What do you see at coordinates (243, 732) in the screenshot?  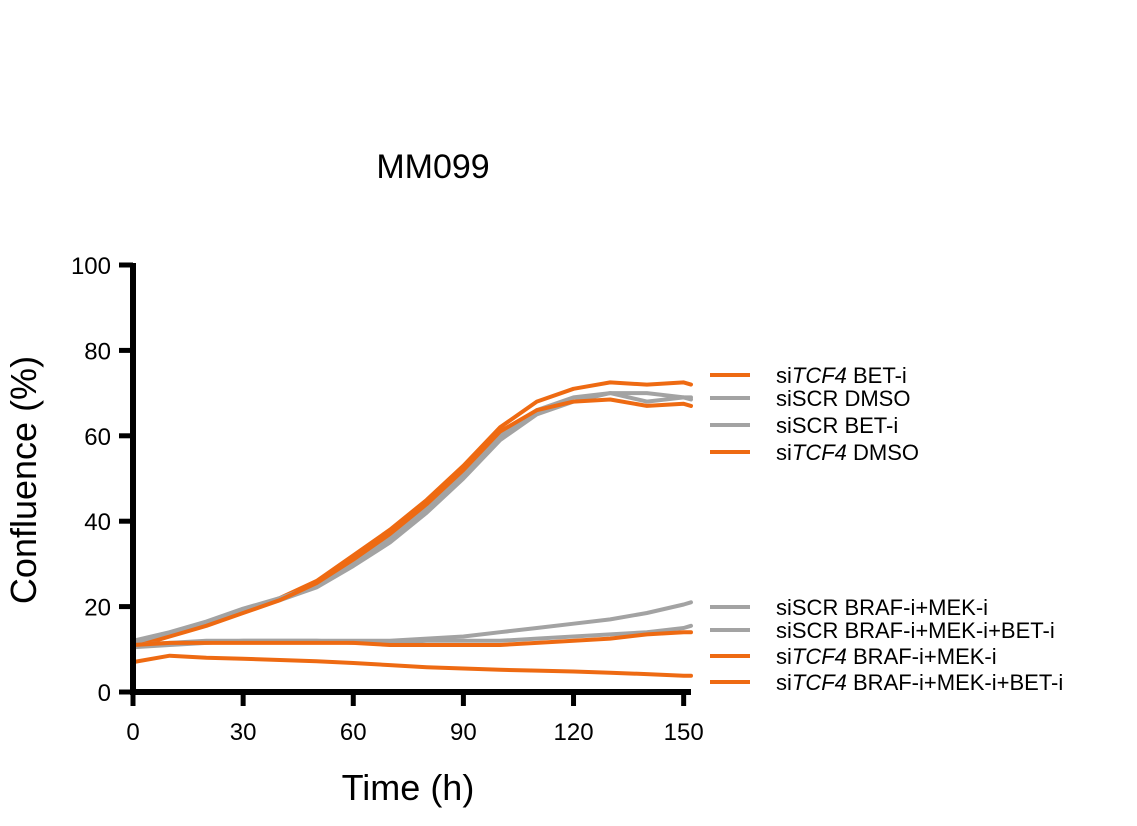 I see `x-tick-label: 30` at bounding box center [243, 732].